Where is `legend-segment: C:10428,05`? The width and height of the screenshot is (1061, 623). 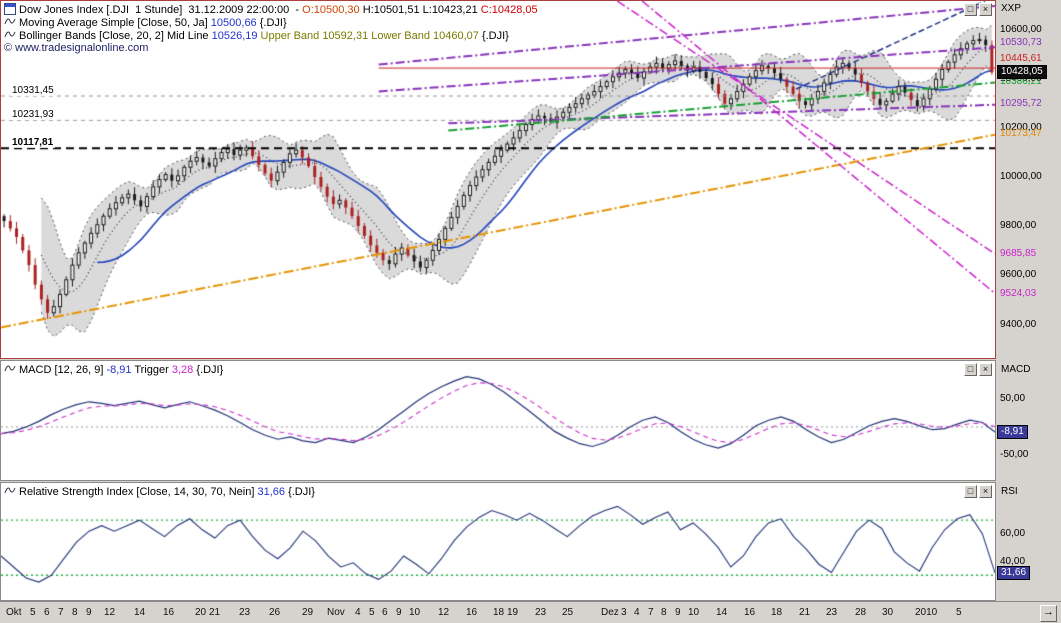
legend-segment: C:10428,05 is located at coordinates (509, 9).